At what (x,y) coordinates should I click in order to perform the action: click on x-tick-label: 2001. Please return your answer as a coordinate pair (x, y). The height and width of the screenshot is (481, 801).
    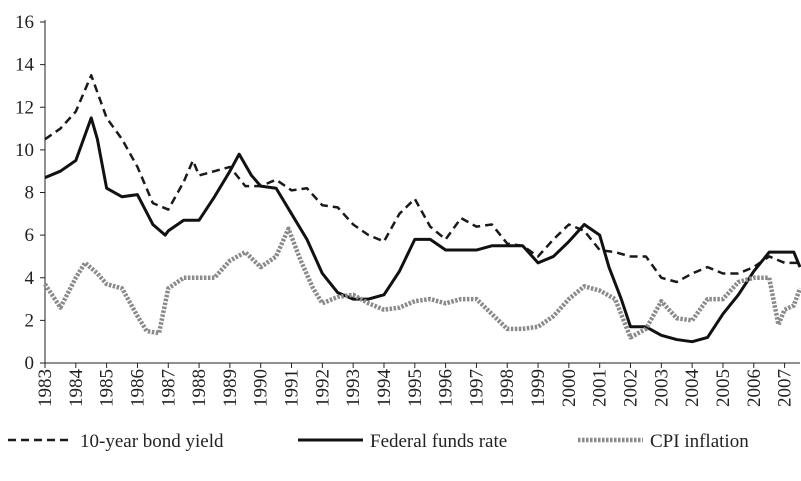
    Looking at the image, I should click on (600, 388).